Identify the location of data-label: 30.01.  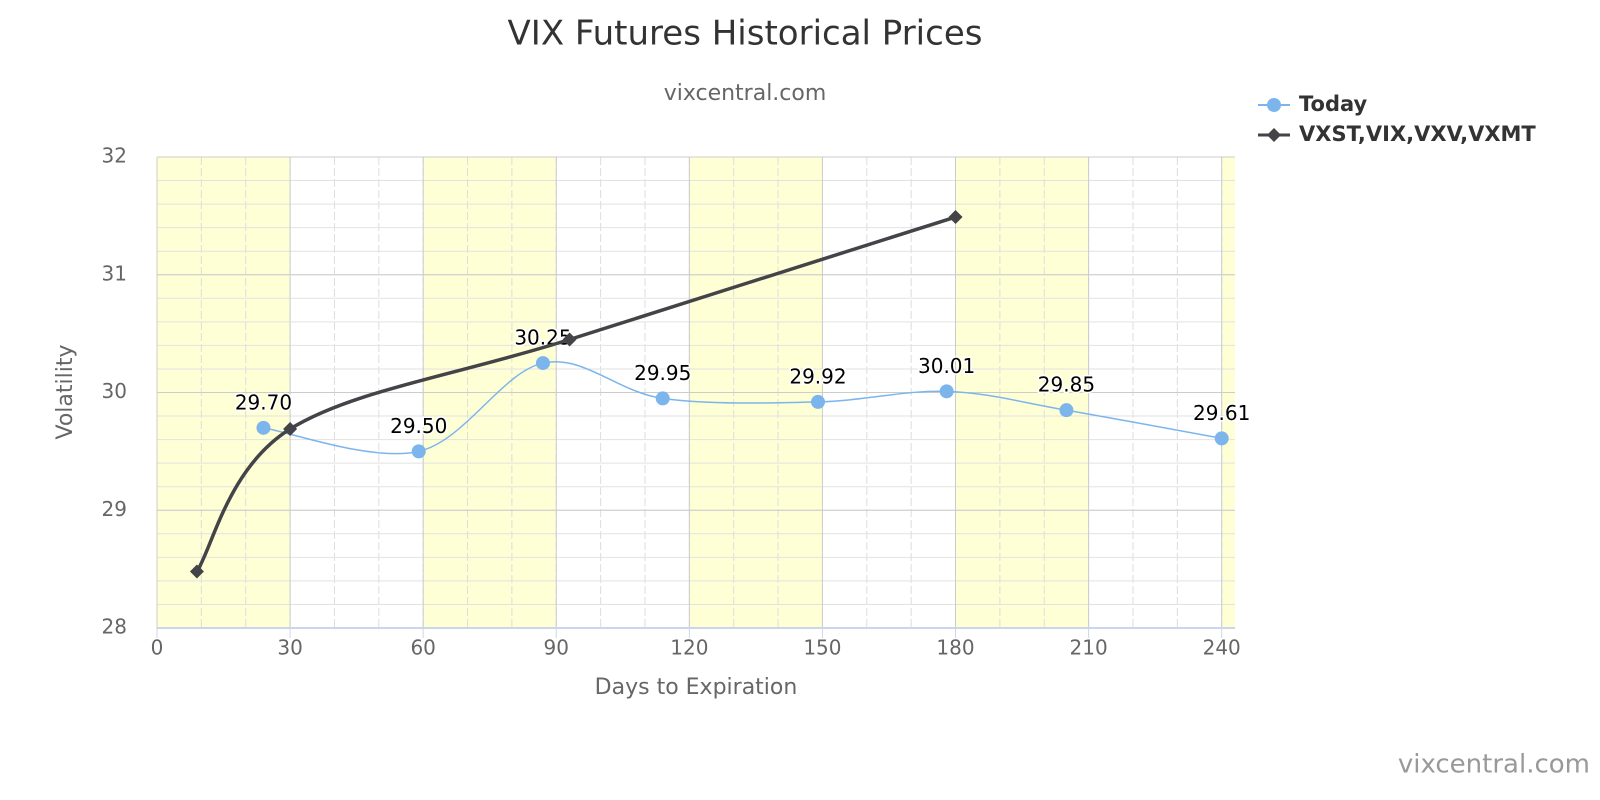
(946, 366).